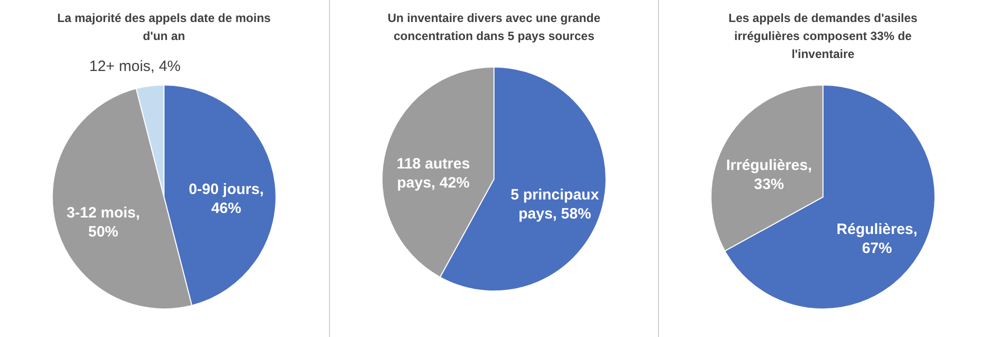  Describe the element at coordinates (823, 36) in the screenshot. I see `chart-title: Les appels de demandes d'asiles irrégulières composent 33% de l'inventaire` at that location.